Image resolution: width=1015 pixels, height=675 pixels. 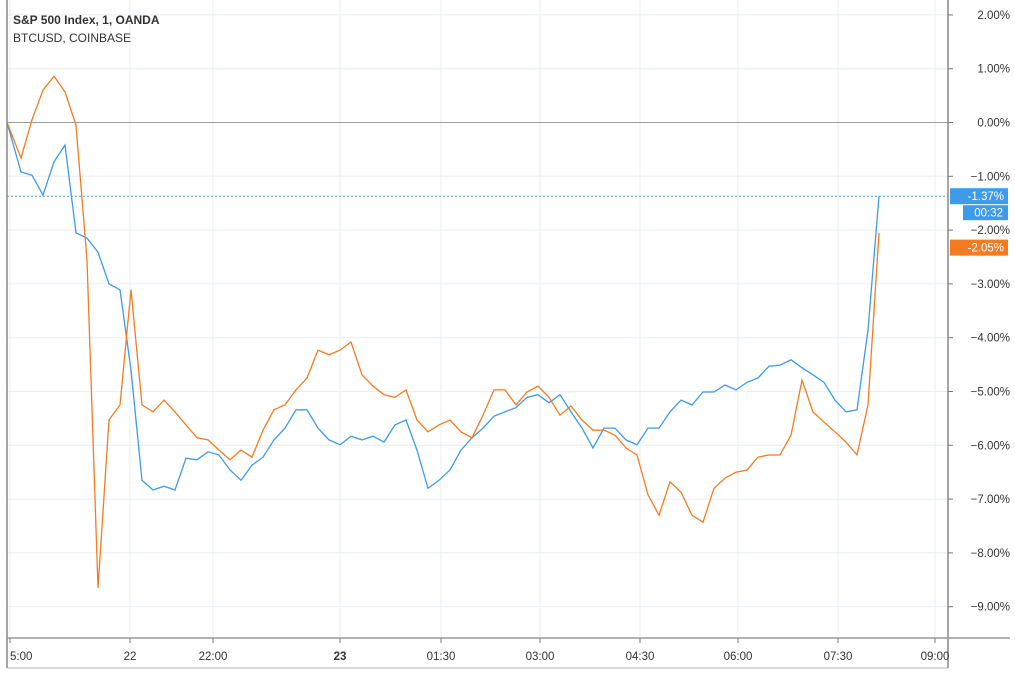 I want to click on y-tick-label: −5.00%, so click(x=990, y=393).